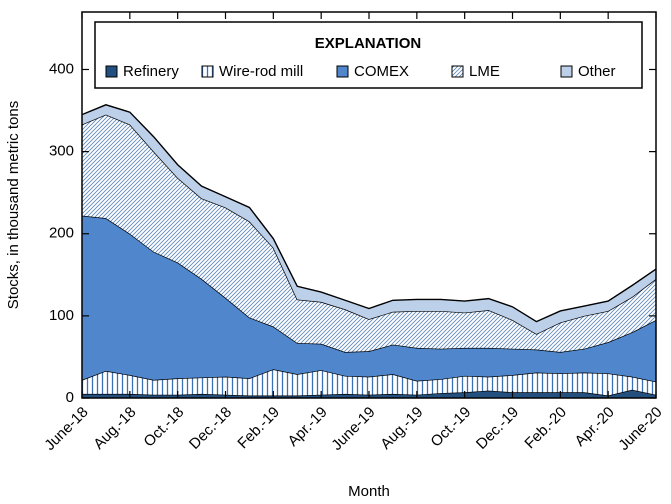 The width and height of the screenshot is (671, 504). Describe the element at coordinates (640, 429) in the screenshot. I see `x-tick-label: June-20` at that location.